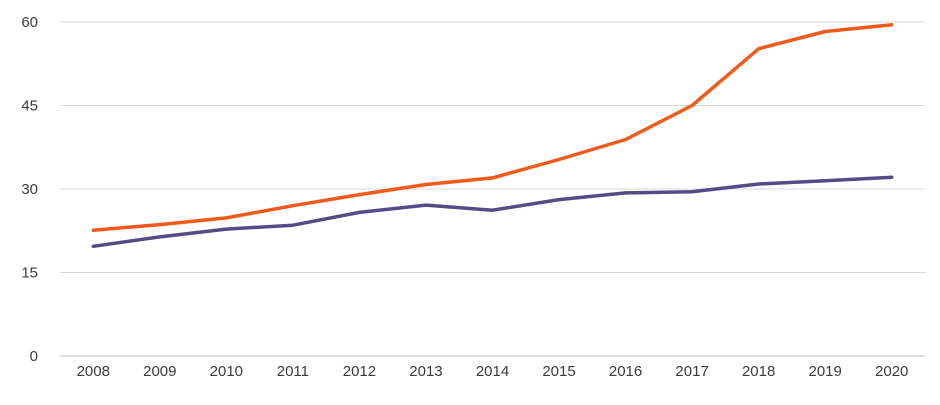 Image resolution: width=940 pixels, height=405 pixels. Describe the element at coordinates (29, 273) in the screenshot. I see `y-tick-label: 15` at that location.